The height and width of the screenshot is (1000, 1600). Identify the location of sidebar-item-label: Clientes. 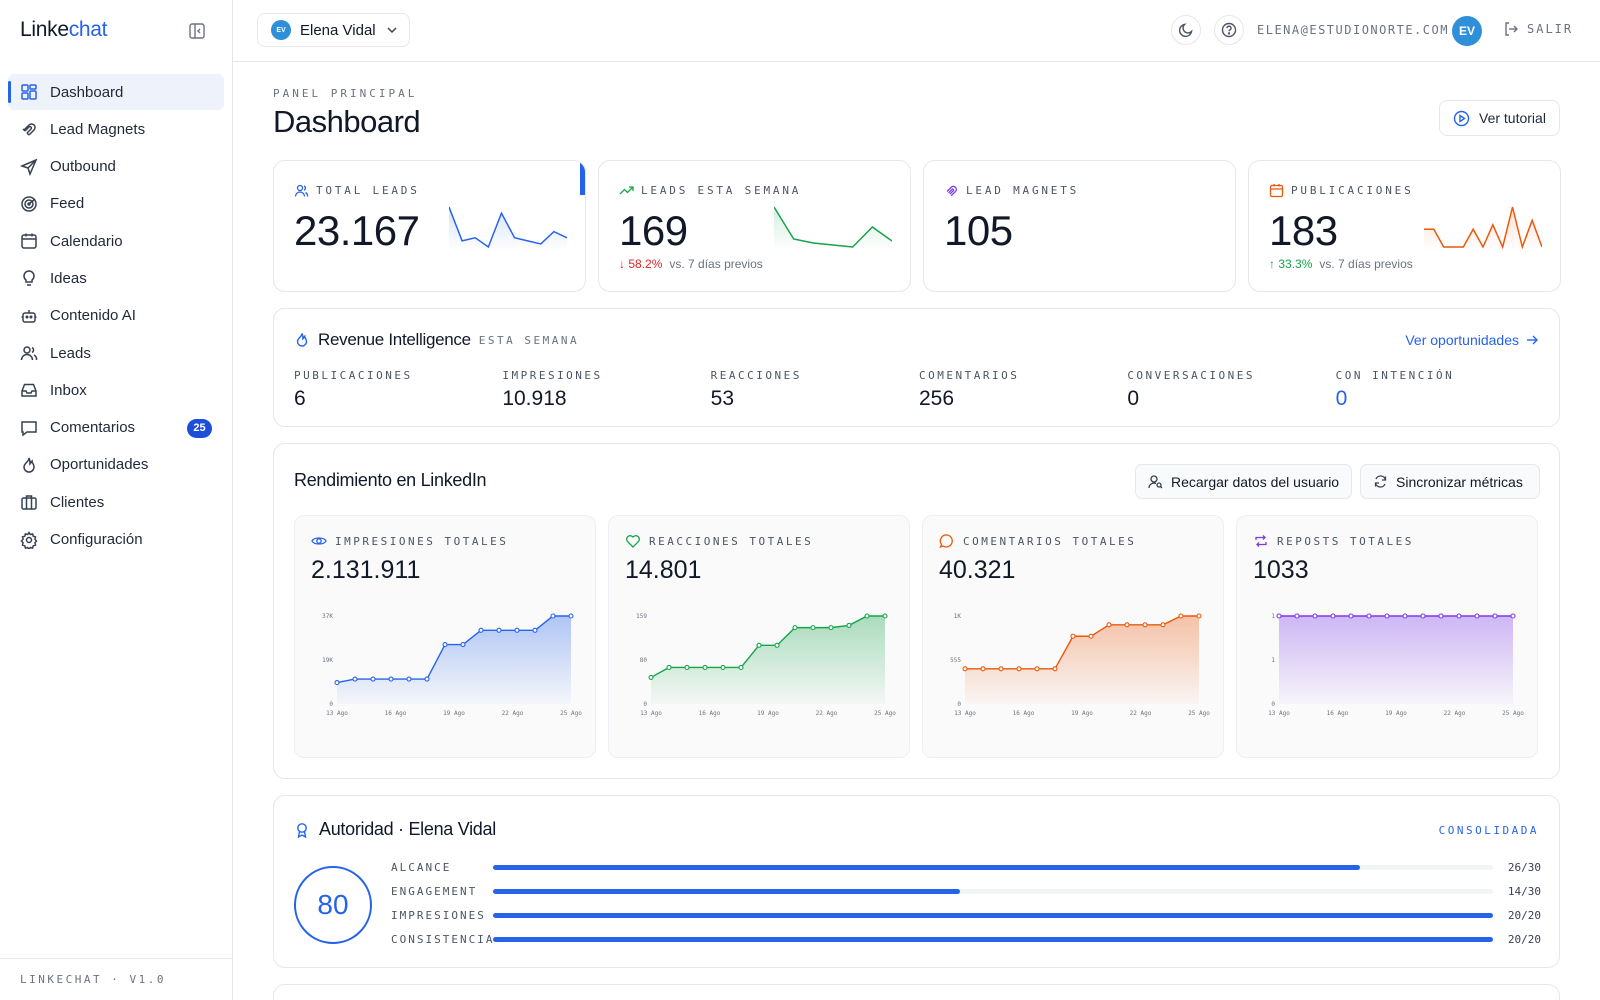
(77, 502).